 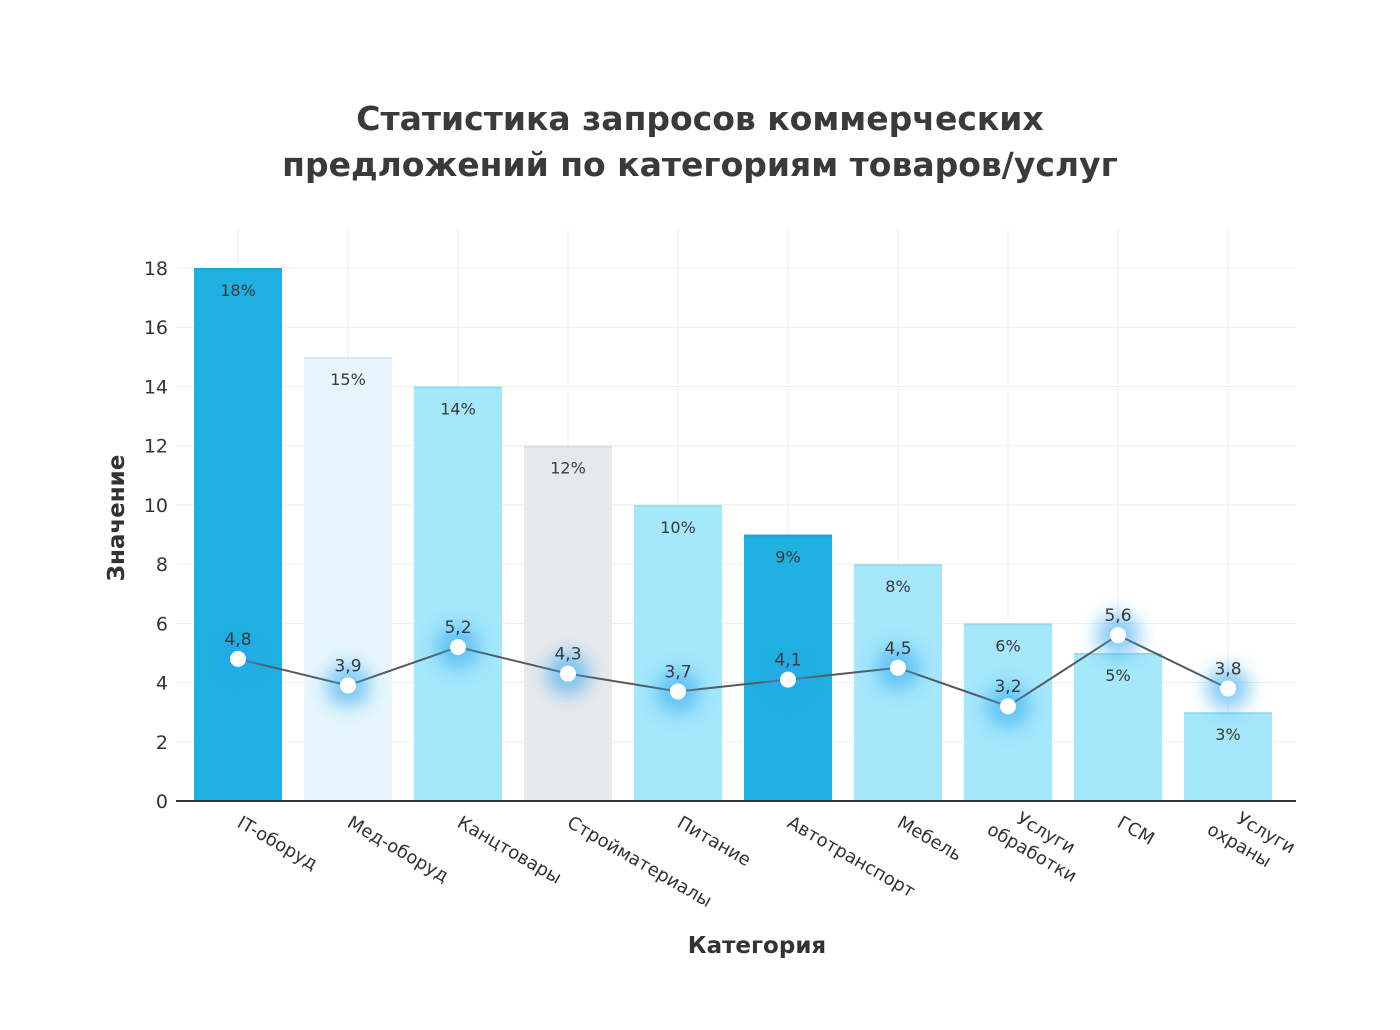 What do you see at coordinates (348, 379) in the screenshot?
I see `bar-value-label: 15%` at bounding box center [348, 379].